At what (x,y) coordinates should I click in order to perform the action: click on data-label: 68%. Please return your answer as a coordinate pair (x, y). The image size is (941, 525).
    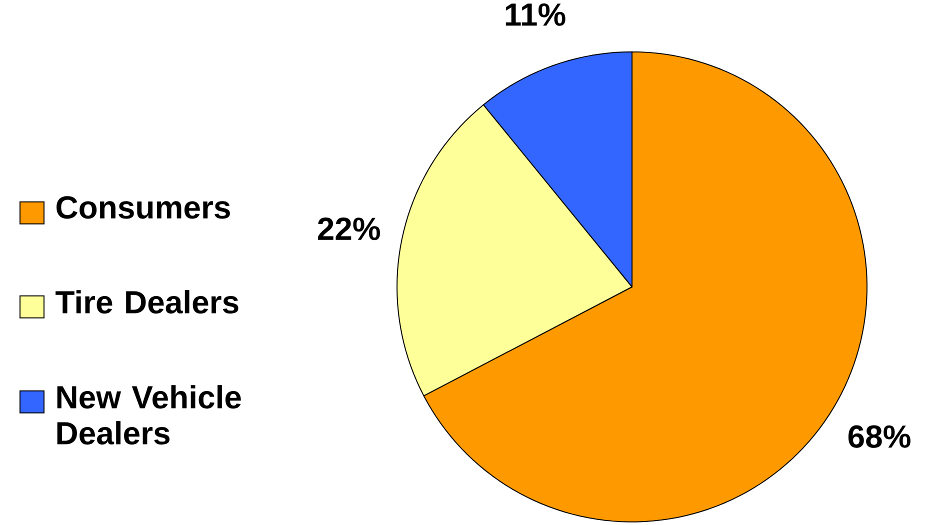
    Looking at the image, I should click on (879, 436).